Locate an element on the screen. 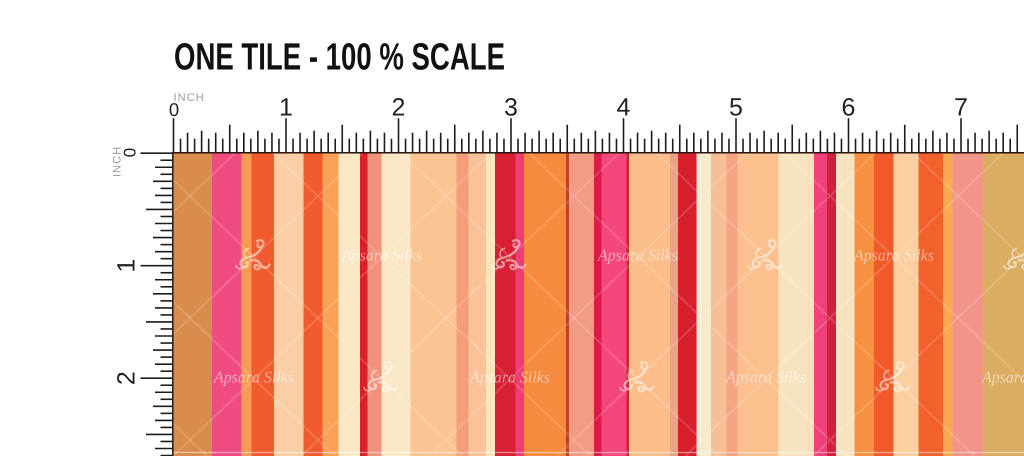 The image size is (1024, 456). svg-text: 3 is located at coordinates (511, 108).